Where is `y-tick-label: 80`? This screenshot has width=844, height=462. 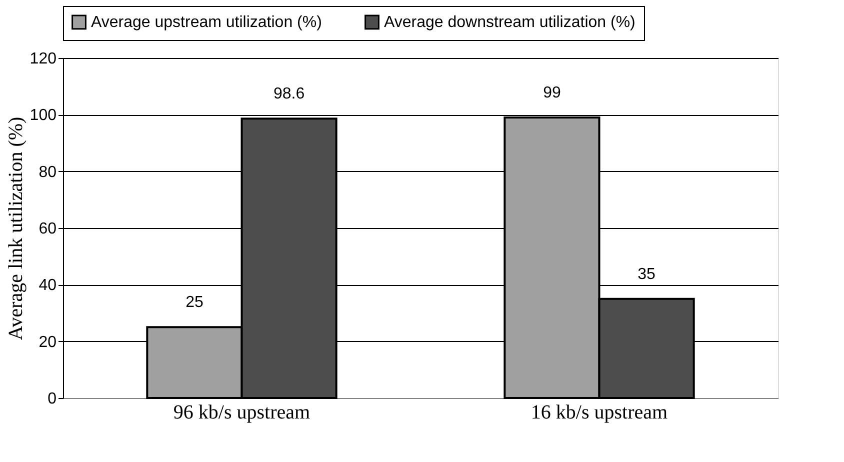 y-tick-label: 80 is located at coordinates (47, 172).